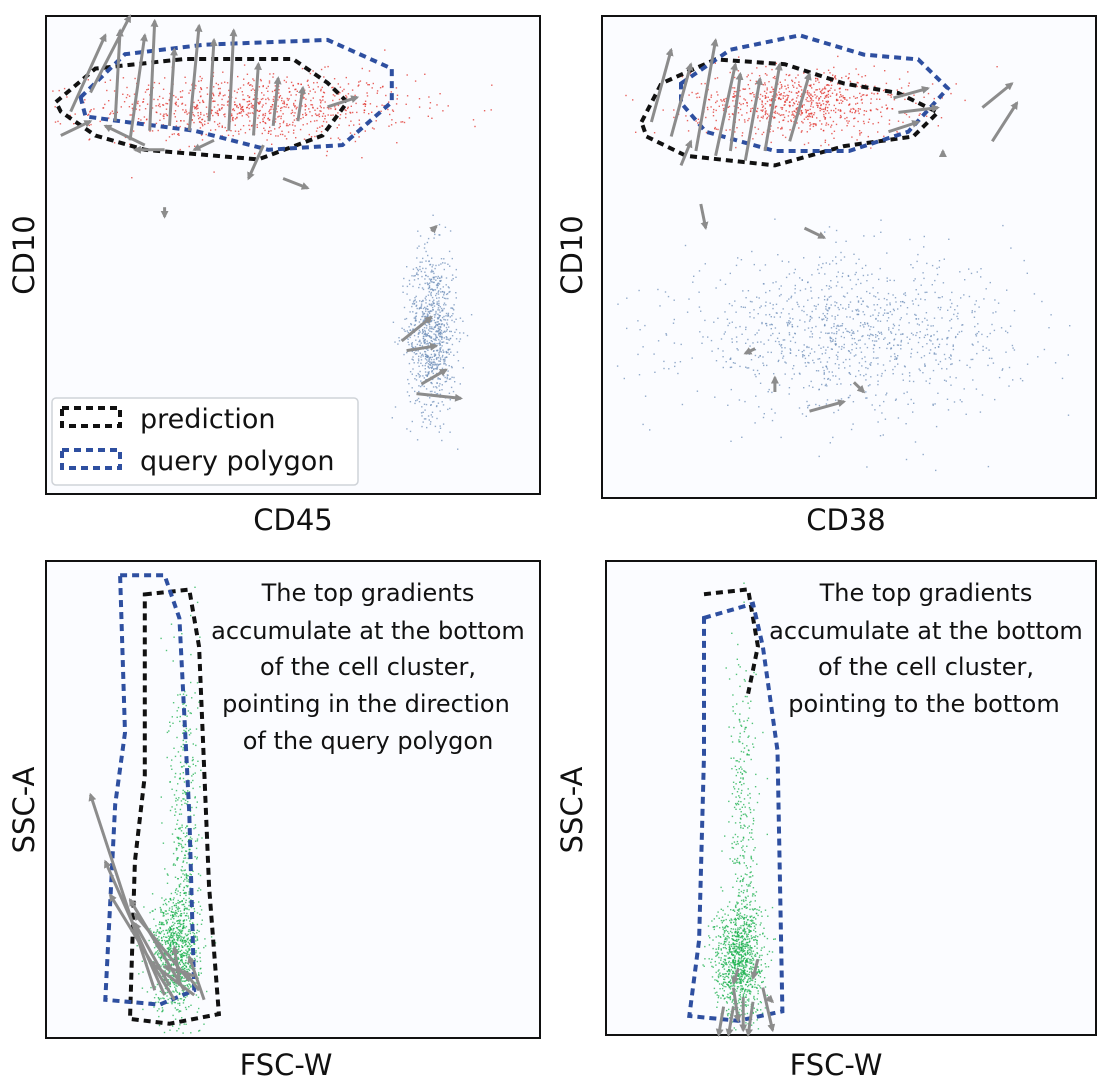 This screenshot has height=1080, width=1102. I want to click on legend-query-label: query polygon, so click(237, 461).